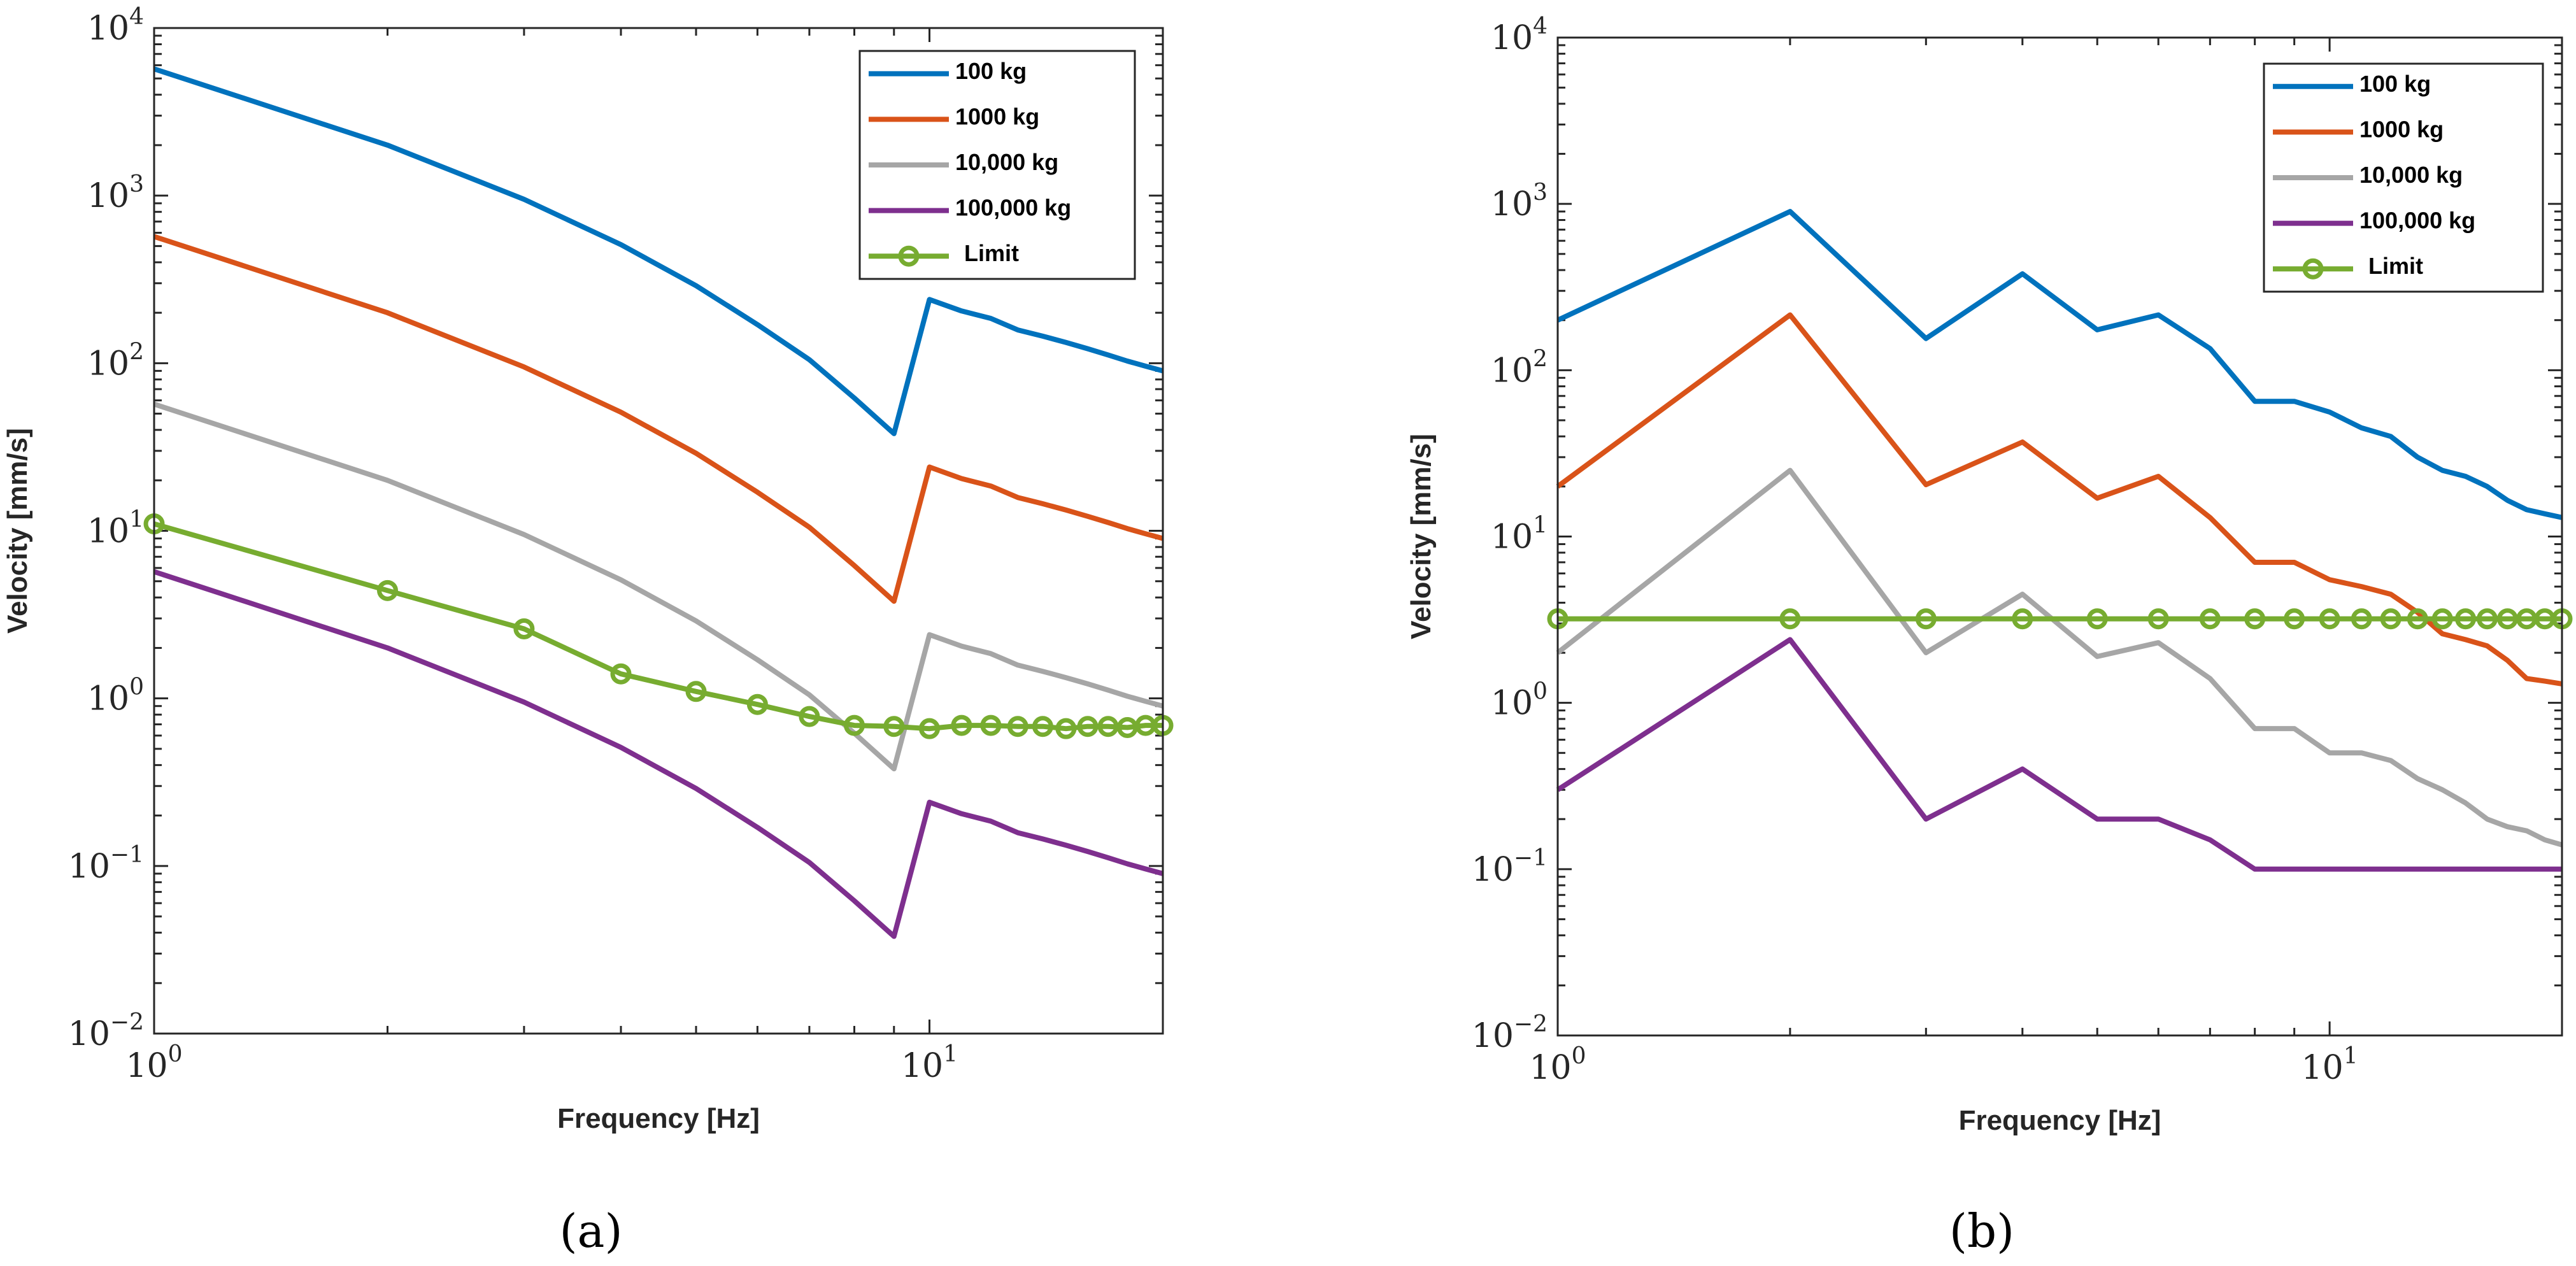  What do you see at coordinates (659, 419) in the screenshot?
I see `panel-a-series-line-1000-kg` at bounding box center [659, 419].